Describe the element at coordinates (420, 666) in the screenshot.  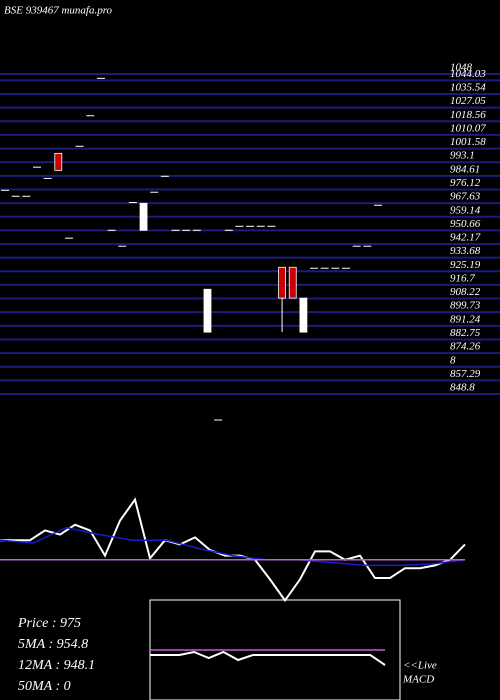
I see `macd-label: <<Live` at that location.